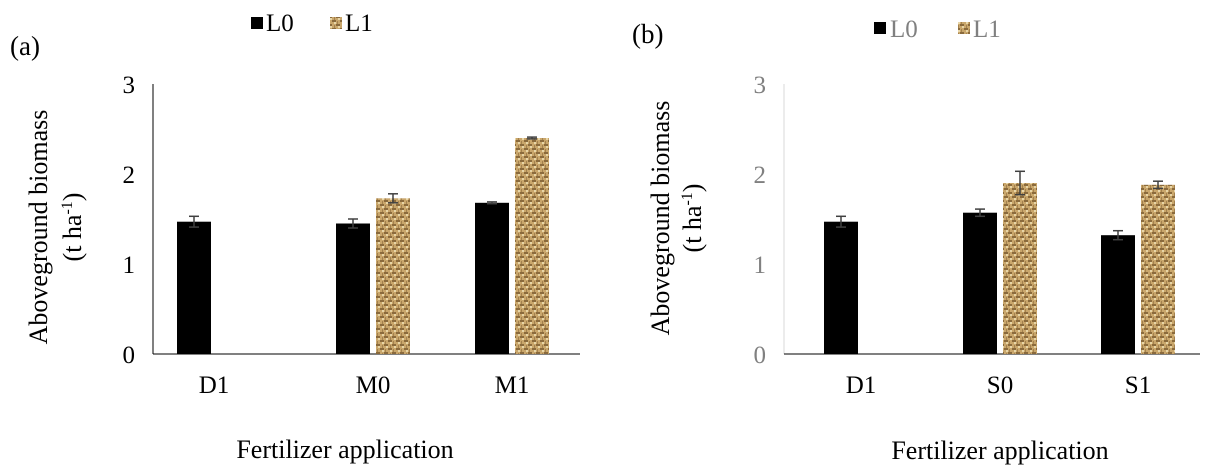  Describe the element at coordinates (660, 218) in the screenshot. I see `y-axis-title-line1-b: Aboveground biomass` at that location.